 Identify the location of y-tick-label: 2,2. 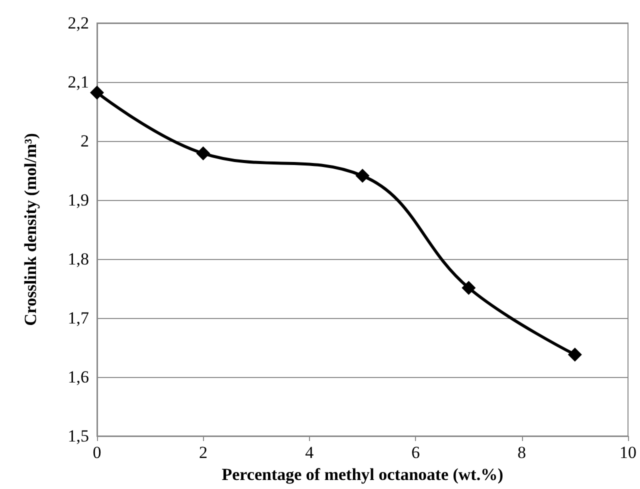
(78, 23).